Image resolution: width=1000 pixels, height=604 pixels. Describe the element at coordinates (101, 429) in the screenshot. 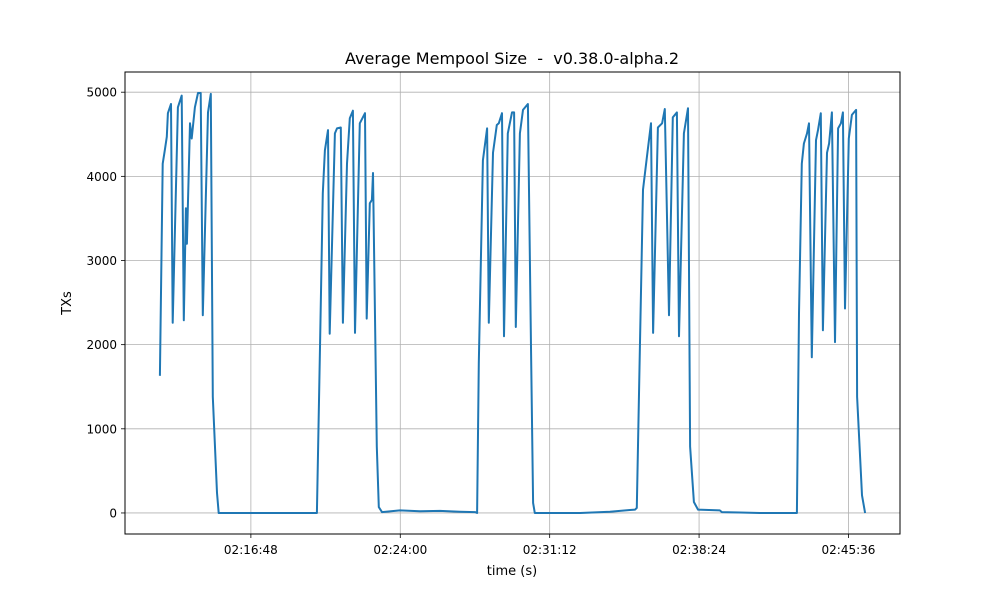

I see `y-tick-label: 1000` at that location.